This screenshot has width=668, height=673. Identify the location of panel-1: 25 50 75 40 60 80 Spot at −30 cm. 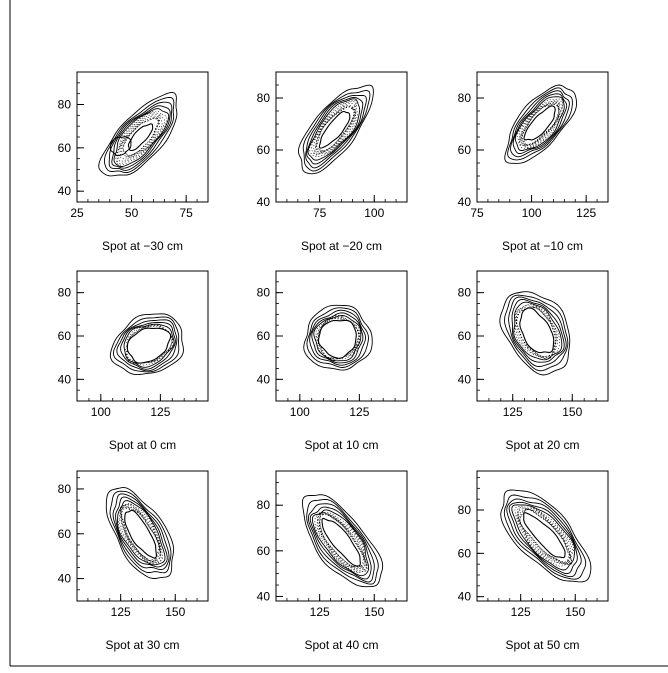
(133, 162).